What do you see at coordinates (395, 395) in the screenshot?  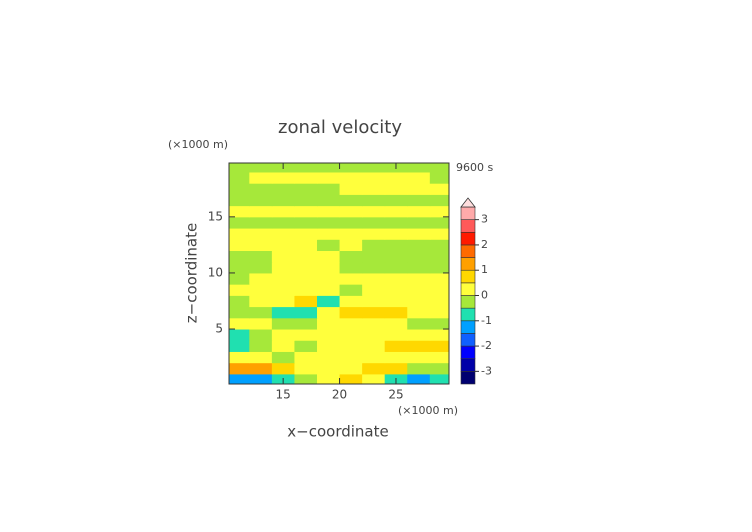 I see `x-tick-label: 25` at bounding box center [395, 395].